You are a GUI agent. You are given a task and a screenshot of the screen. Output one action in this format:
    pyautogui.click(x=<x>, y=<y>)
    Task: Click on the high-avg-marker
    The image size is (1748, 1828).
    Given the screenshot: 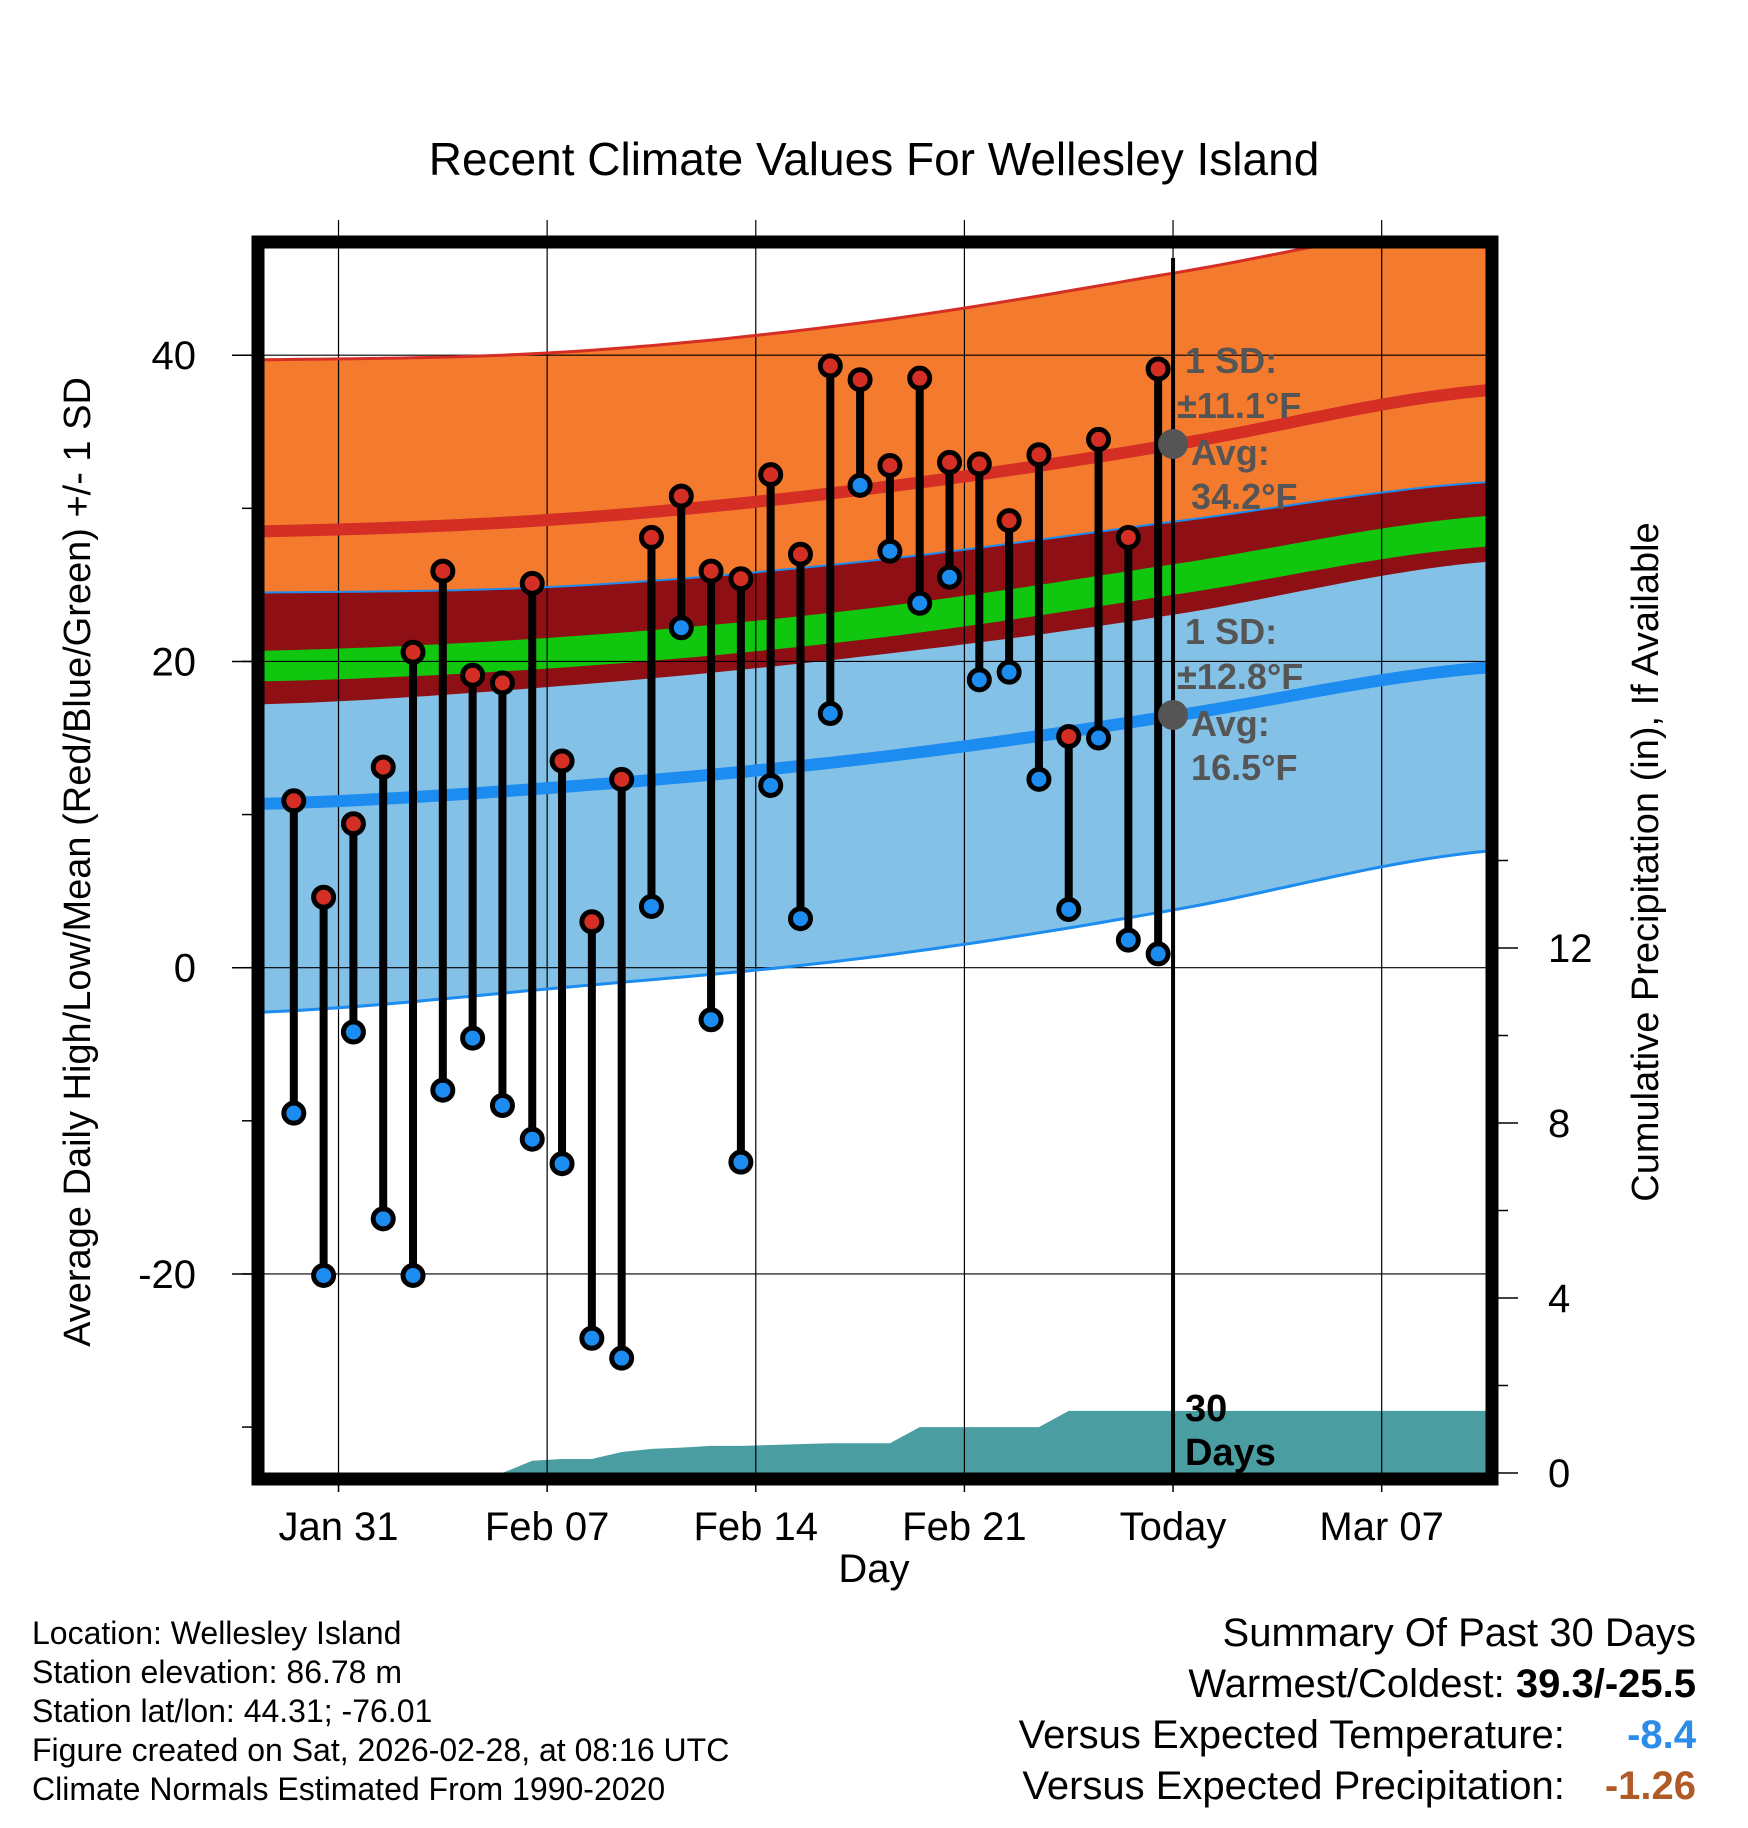 What is the action you would take?
    pyautogui.click(x=1173, y=444)
    